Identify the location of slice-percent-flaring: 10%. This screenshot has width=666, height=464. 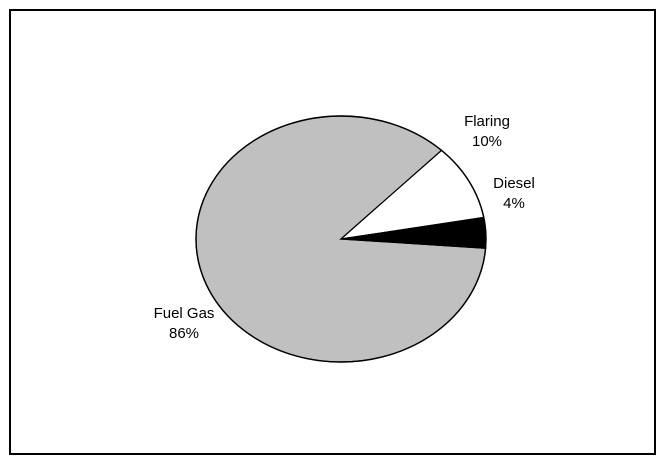
(487, 141).